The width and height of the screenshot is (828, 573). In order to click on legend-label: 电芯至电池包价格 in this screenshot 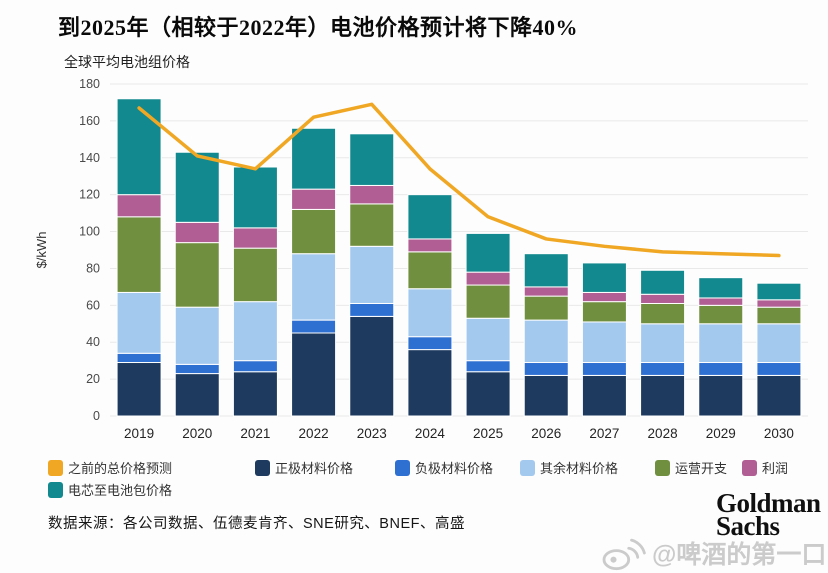, I will do `click(120, 490)`.